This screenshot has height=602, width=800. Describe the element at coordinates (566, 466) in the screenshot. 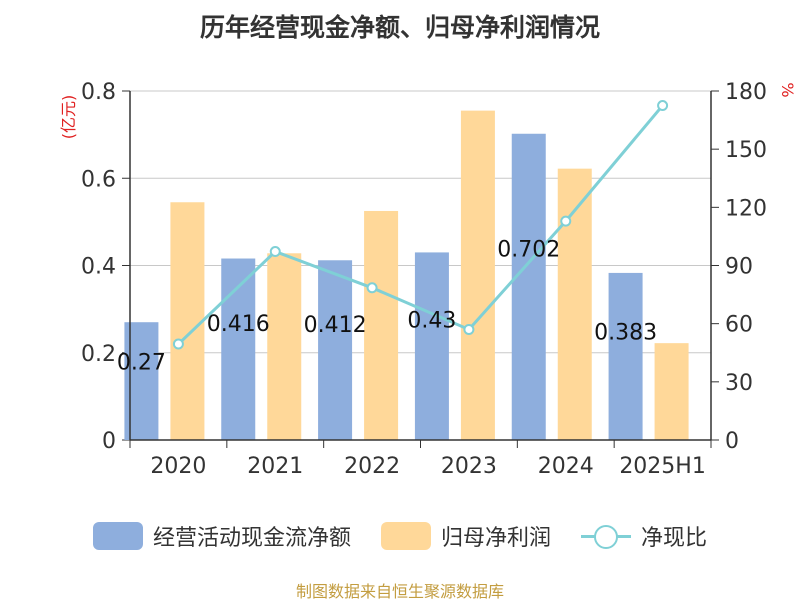

I see `x-tick-label: 2024` at that location.